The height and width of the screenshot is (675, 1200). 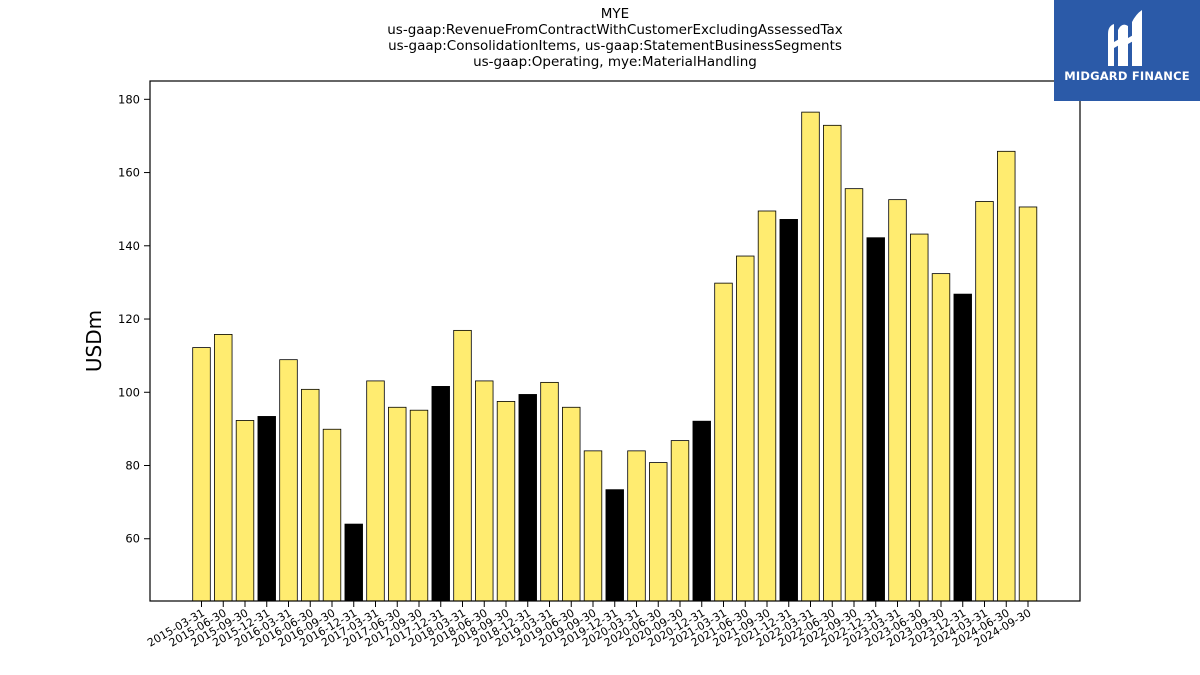 What do you see at coordinates (615, 62) in the screenshot?
I see `chart-title-line-4: us-gaap:Operating, mye:MaterialHandling` at bounding box center [615, 62].